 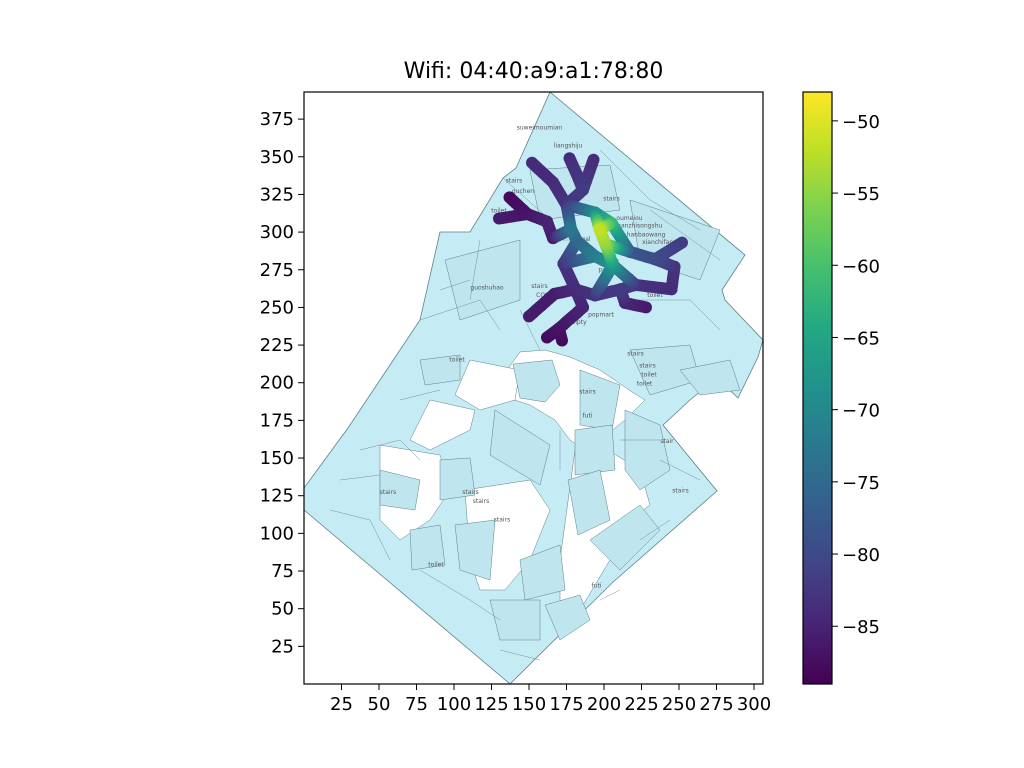 What do you see at coordinates (277, 458) in the screenshot?
I see `y-tick-label: 150` at bounding box center [277, 458].